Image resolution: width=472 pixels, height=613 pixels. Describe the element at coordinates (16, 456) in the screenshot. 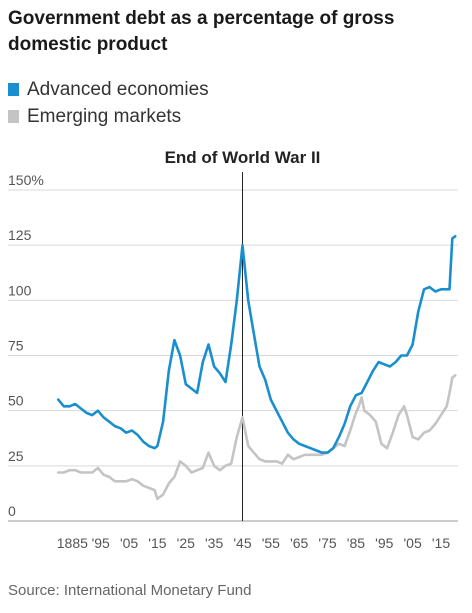

I see `y-tick-label: 25` at that location.